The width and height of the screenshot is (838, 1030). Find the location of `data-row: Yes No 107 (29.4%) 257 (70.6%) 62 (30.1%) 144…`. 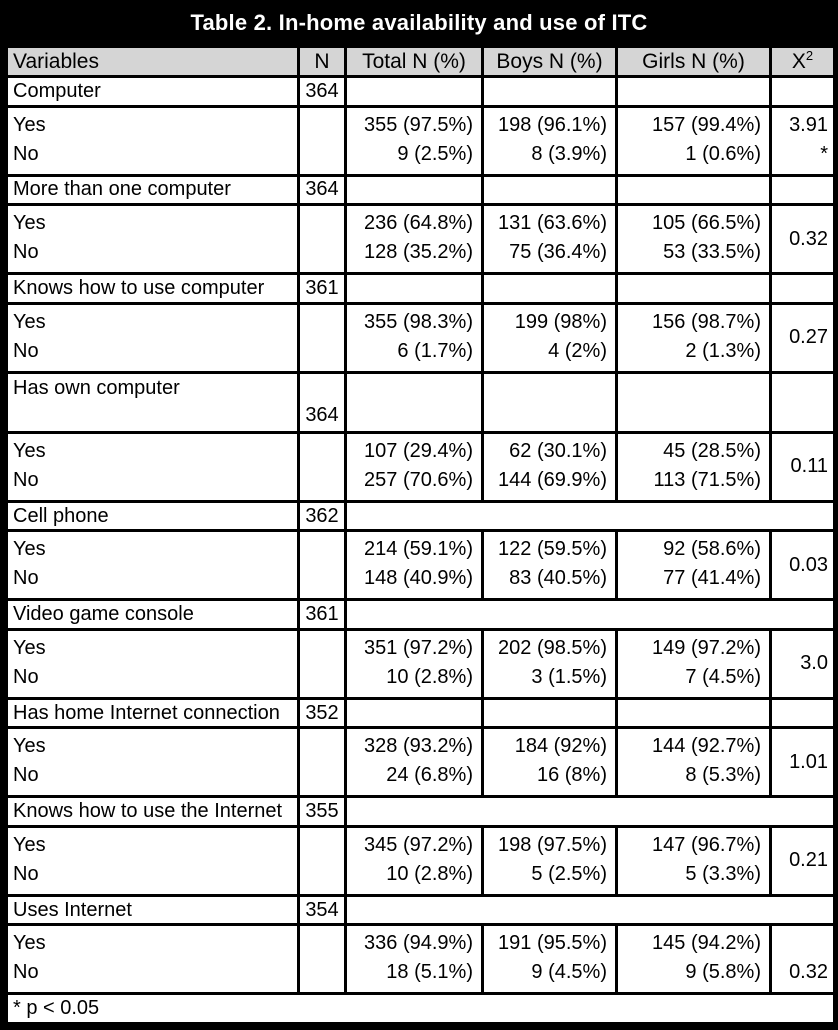

data-row: Yes No 107 (29.4%) 257 (70.6%) 62 (30.1%) 144… is located at coordinates (420, 466).